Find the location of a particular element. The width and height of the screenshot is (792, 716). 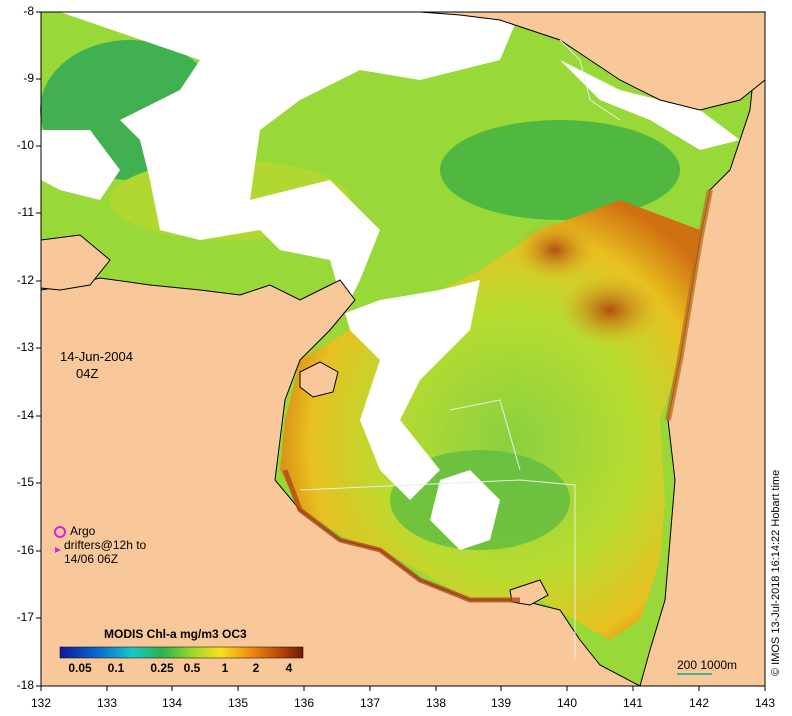

lat-tick-label: -12 is located at coordinates (25, 280).